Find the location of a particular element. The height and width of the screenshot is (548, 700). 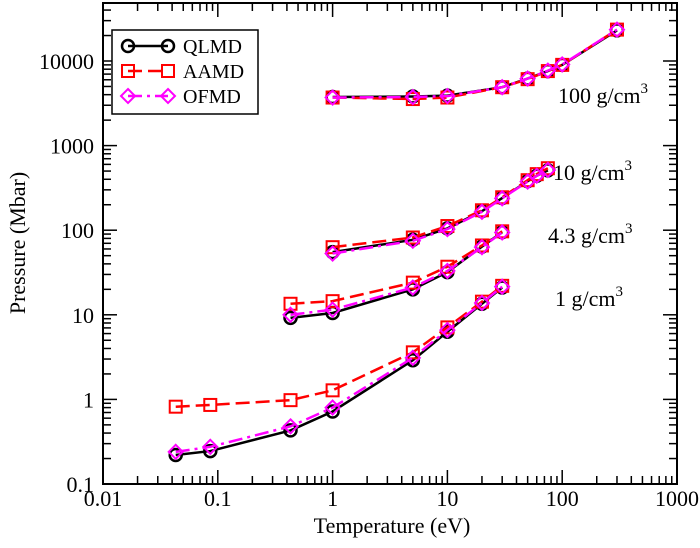

x-axis-label: Temperature (eV) is located at coordinates (392, 525).